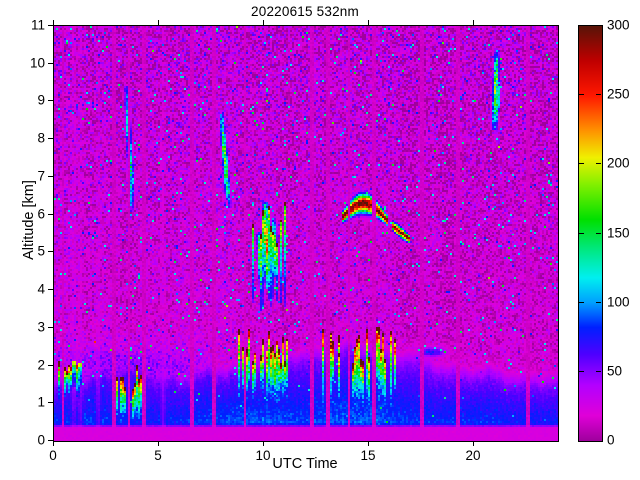 This screenshot has height=480, width=640. What do you see at coordinates (615, 371) in the screenshot?
I see `colorbar-tick-label: 50` at bounding box center [615, 371].